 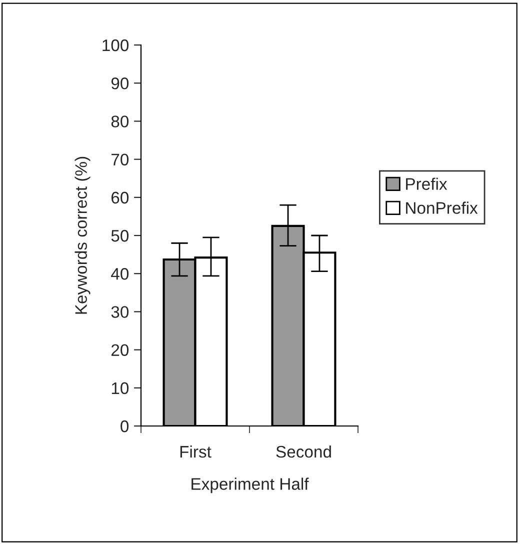 What do you see at coordinates (120, 388) in the screenshot?
I see `y-tick-label: 10` at bounding box center [120, 388].